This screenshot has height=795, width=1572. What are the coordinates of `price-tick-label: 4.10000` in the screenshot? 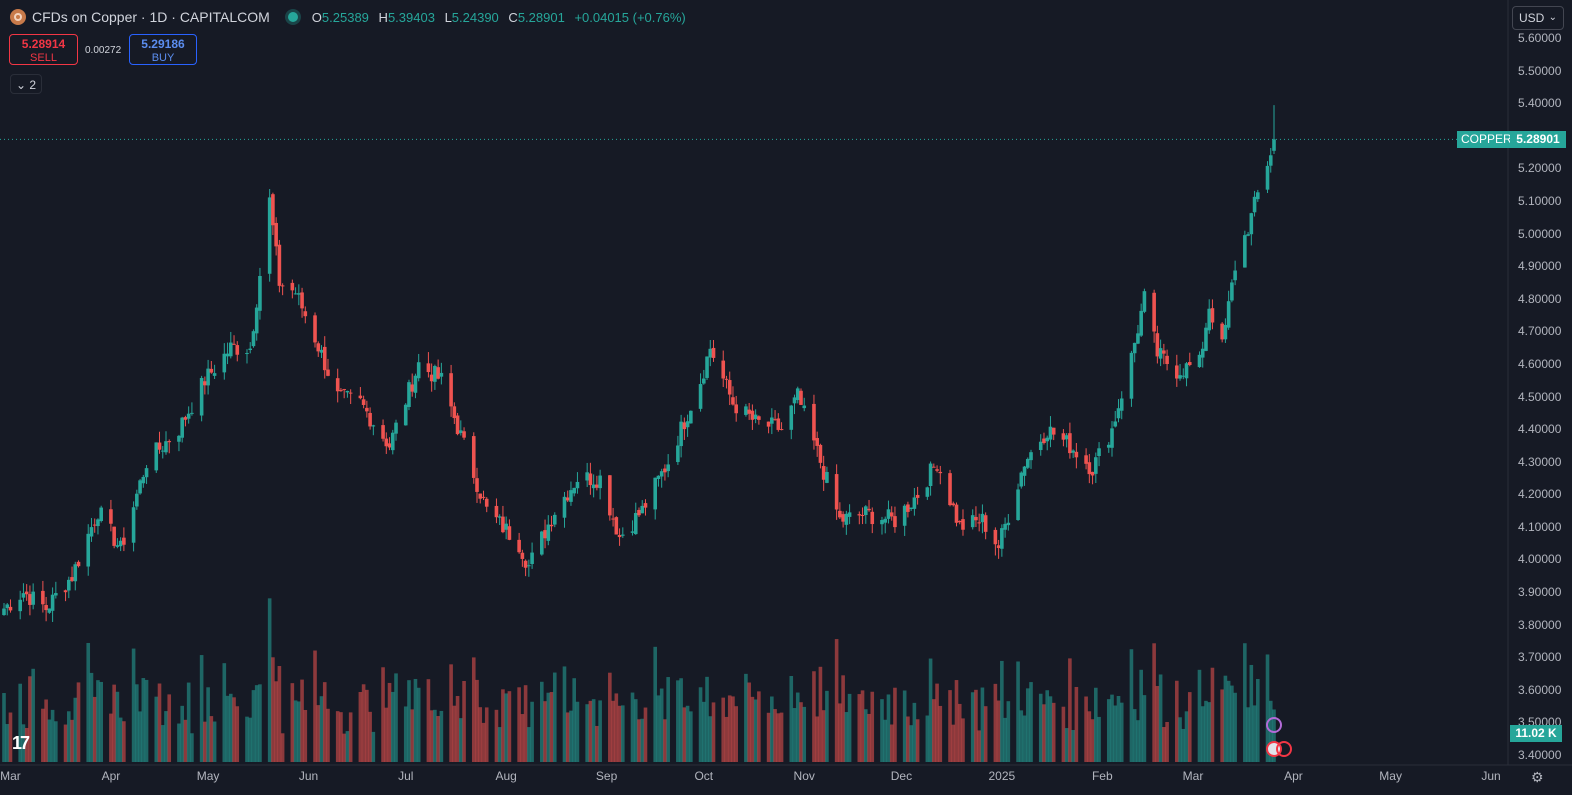 It's located at (1540, 526).